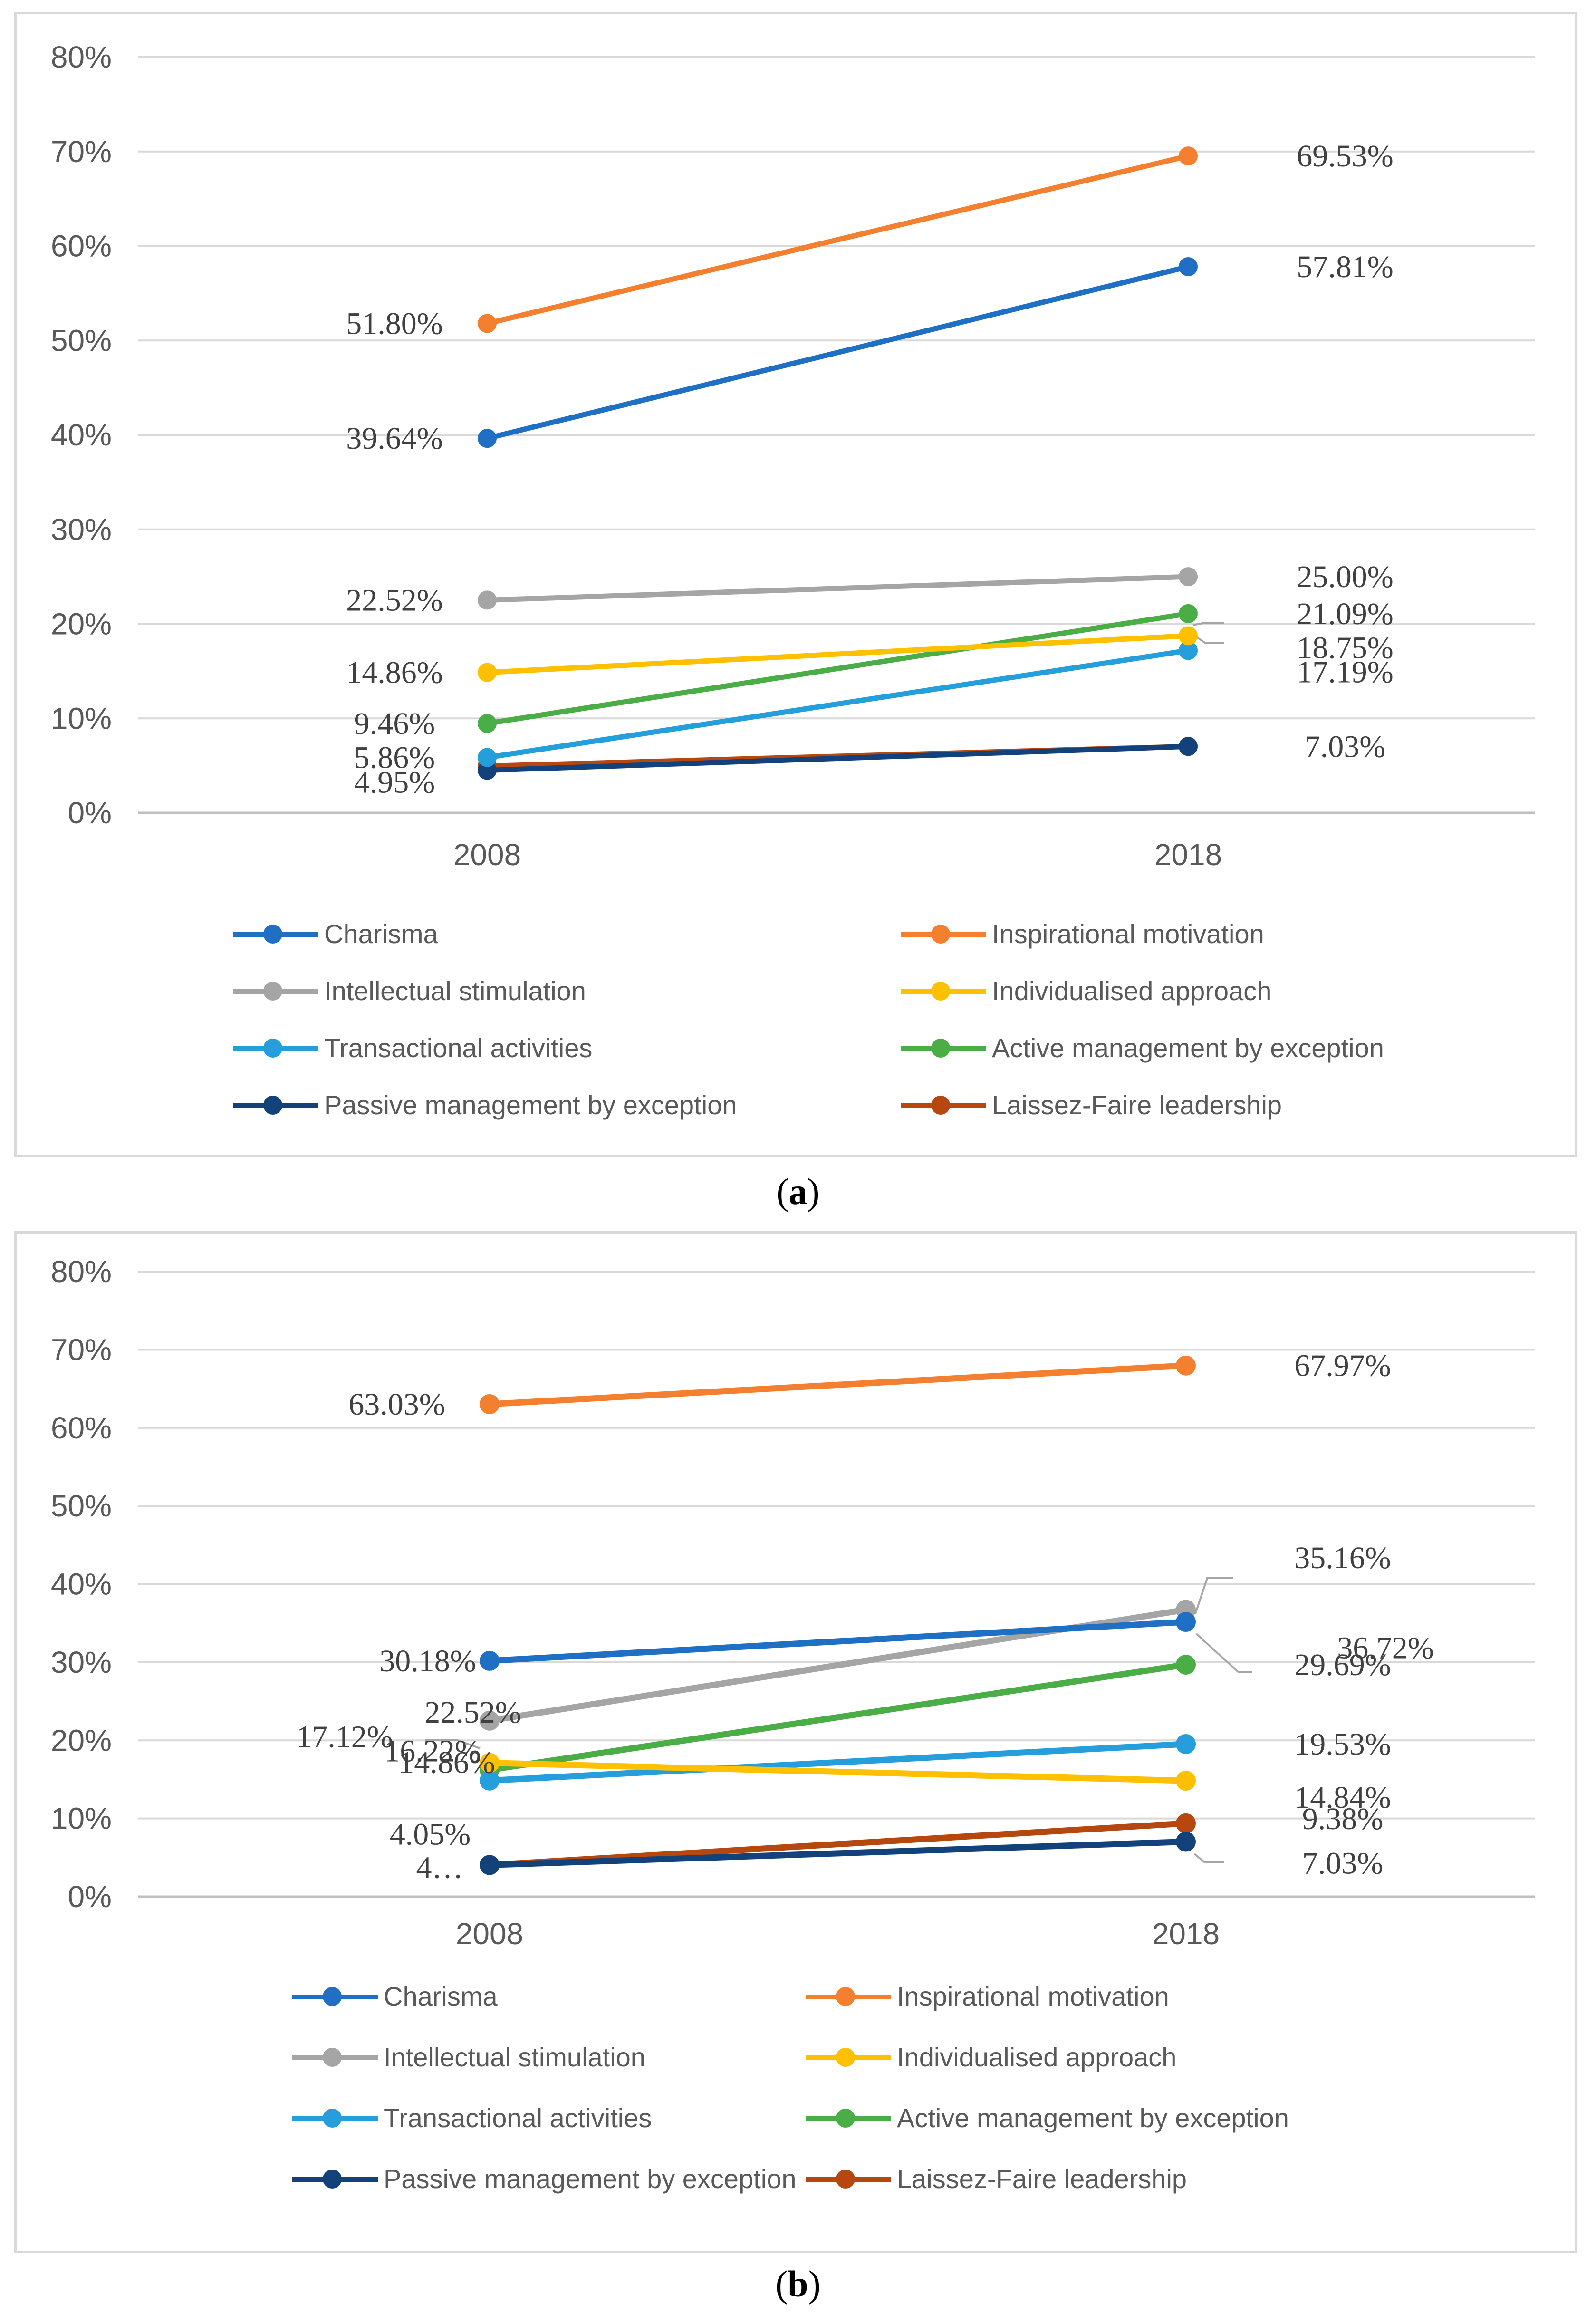  What do you see at coordinates (1188, 1048) in the screenshot?
I see `legend-label: Active management by exception` at bounding box center [1188, 1048].